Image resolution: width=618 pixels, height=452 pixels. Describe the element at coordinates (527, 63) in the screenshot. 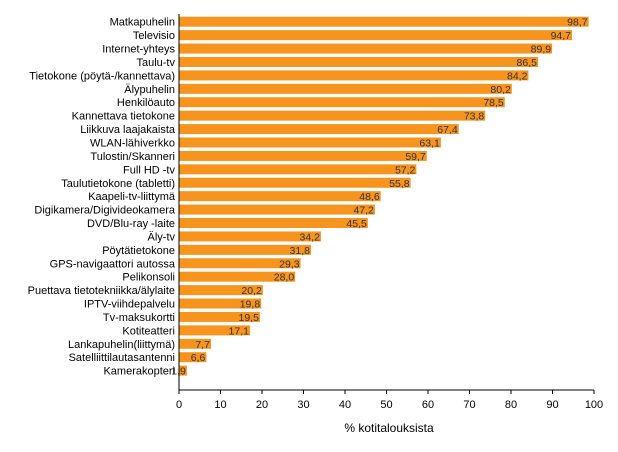

I see `data-label: 86,5` at that location.